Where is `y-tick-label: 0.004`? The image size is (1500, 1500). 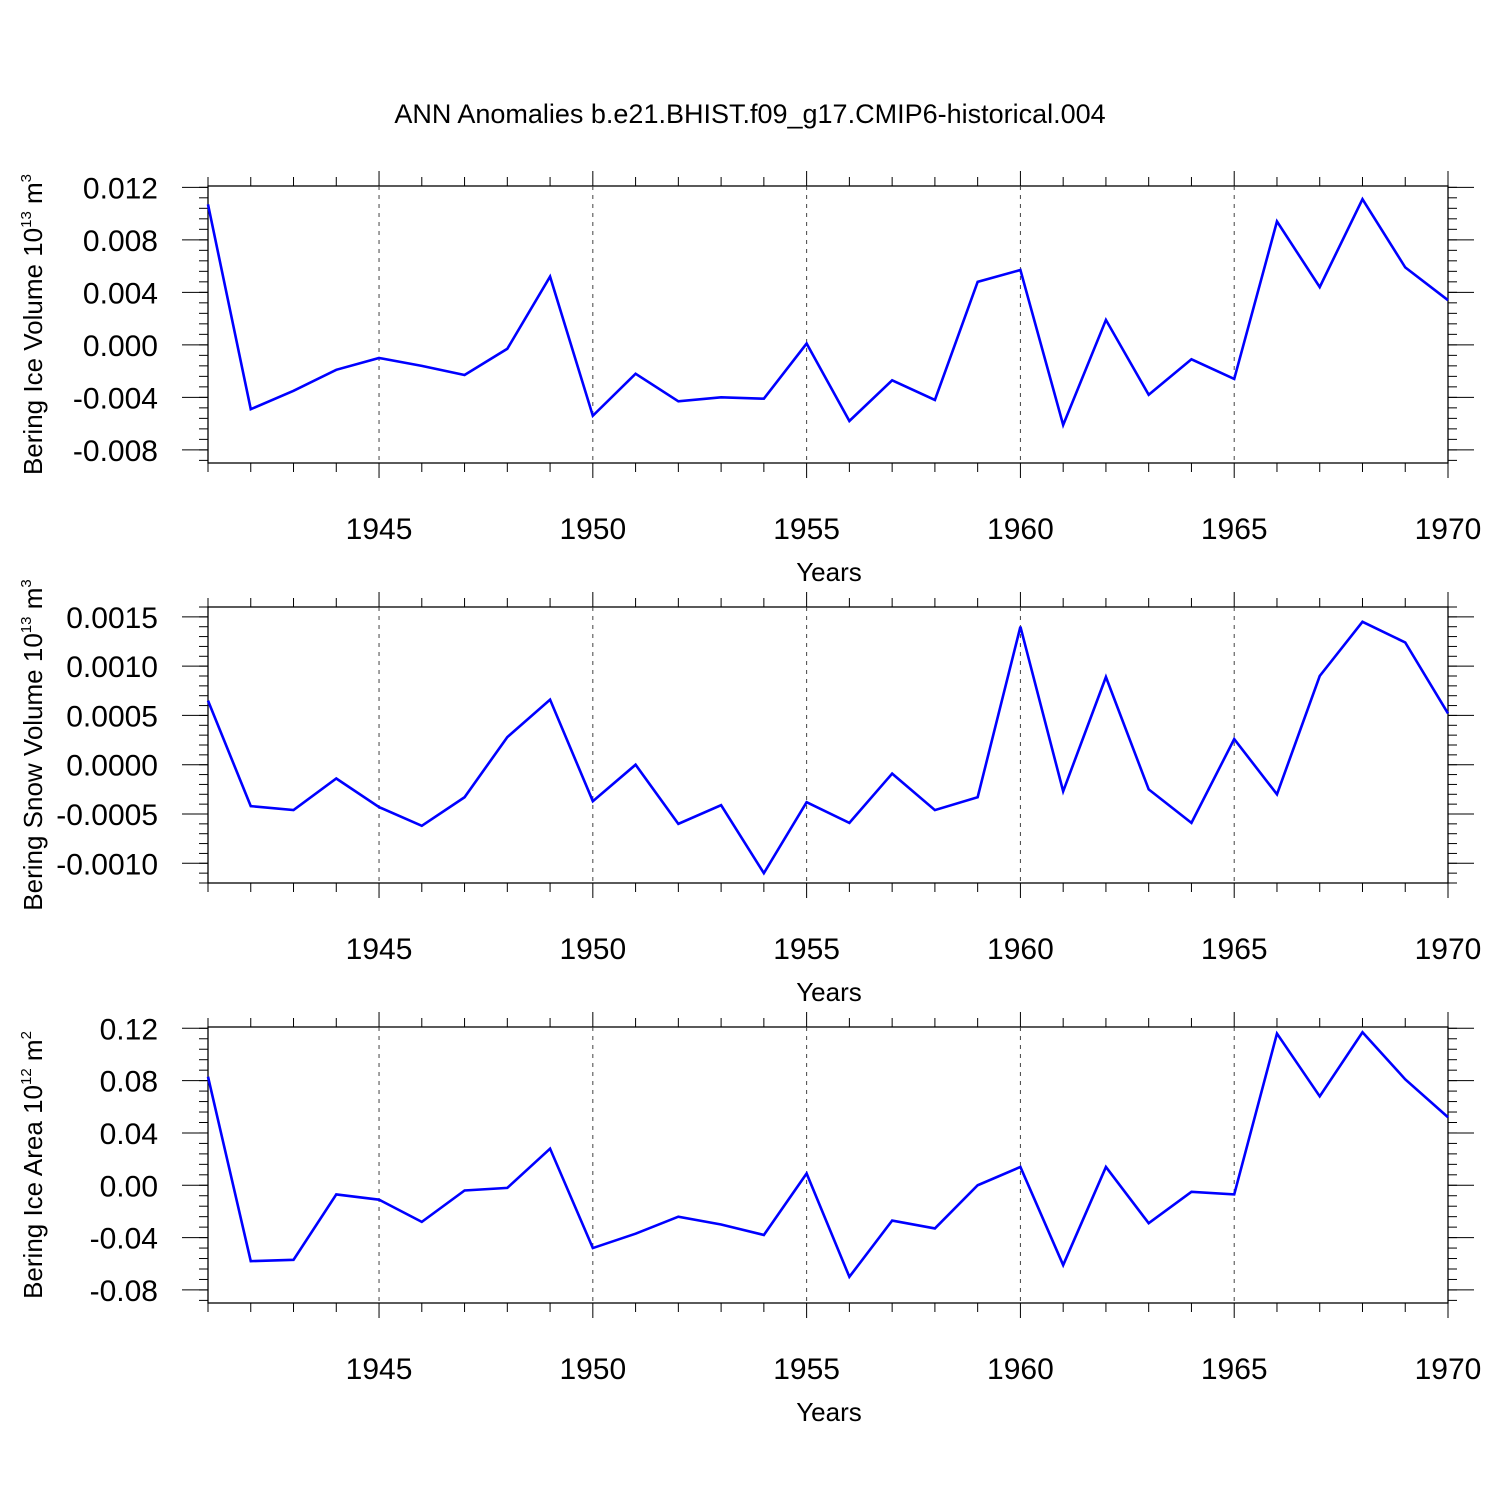 y-tick-label: 0.004 is located at coordinates (120, 293).